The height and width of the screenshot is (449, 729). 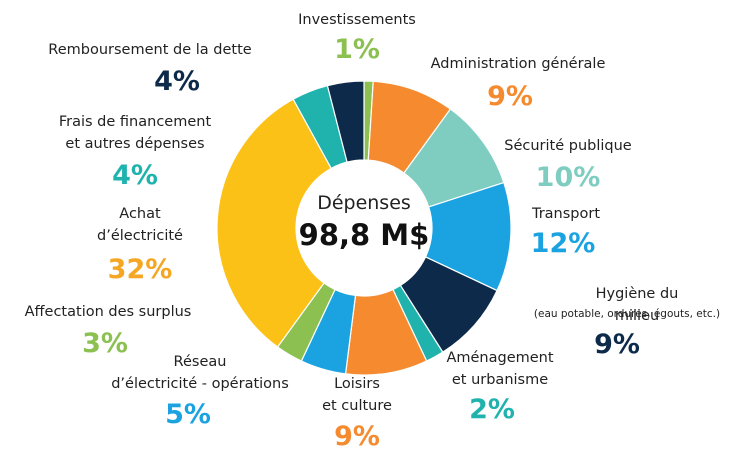 I want to click on value-label: 10%, so click(x=568, y=177).